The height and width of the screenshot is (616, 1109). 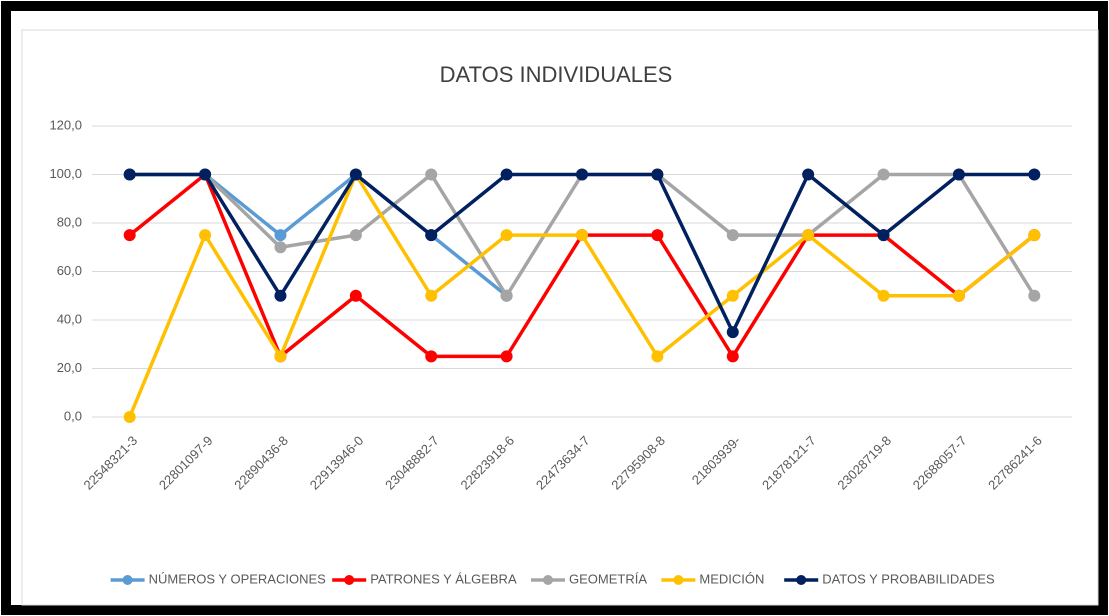 What do you see at coordinates (443, 578) in the screenshot?
I see `legend-label: PATRONES Y ÁLGEBRA` at bounding box center [443, 578].